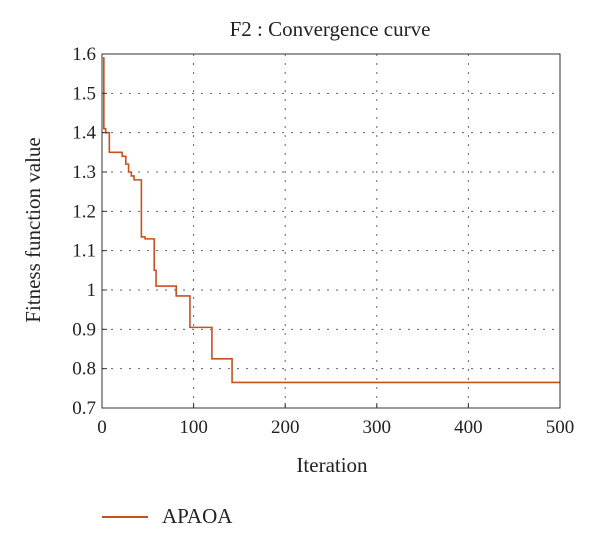  What do you see at coordinates (84, 54) in the screenshot?
I see `y-tick-label: 1.6` at bounding box center [84, 54].